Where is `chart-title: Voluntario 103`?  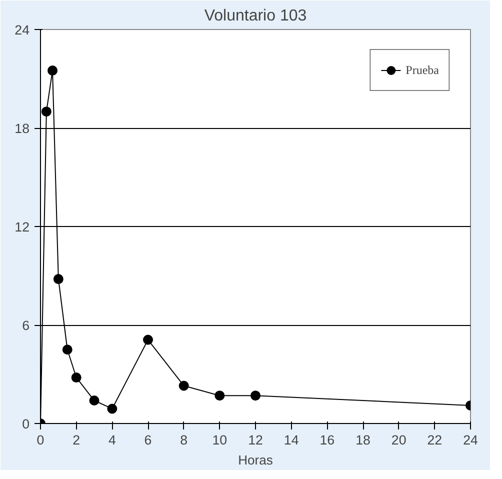 chart-title: Voluntario 103 is located at coordinates (255, 16).